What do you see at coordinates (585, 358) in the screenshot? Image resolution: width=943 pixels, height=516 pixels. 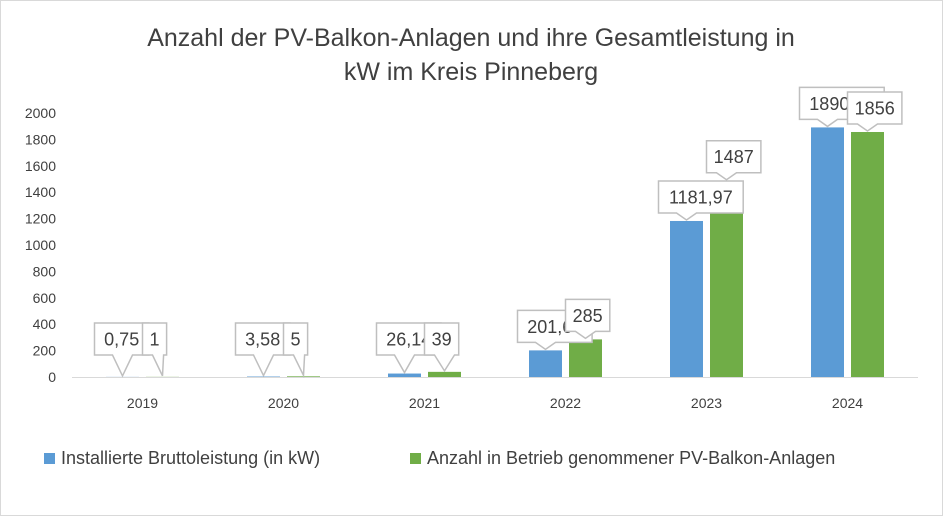 I see `bar-anzahl-2022` at bounding box center [585, 358].